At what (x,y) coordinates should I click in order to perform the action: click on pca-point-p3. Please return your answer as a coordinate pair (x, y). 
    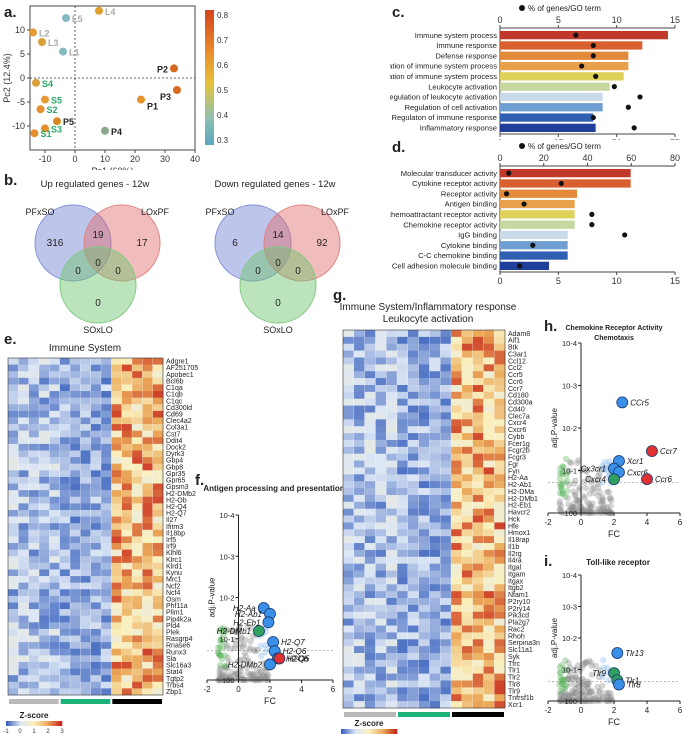
    Looking at the image, I should click on (177, 90).